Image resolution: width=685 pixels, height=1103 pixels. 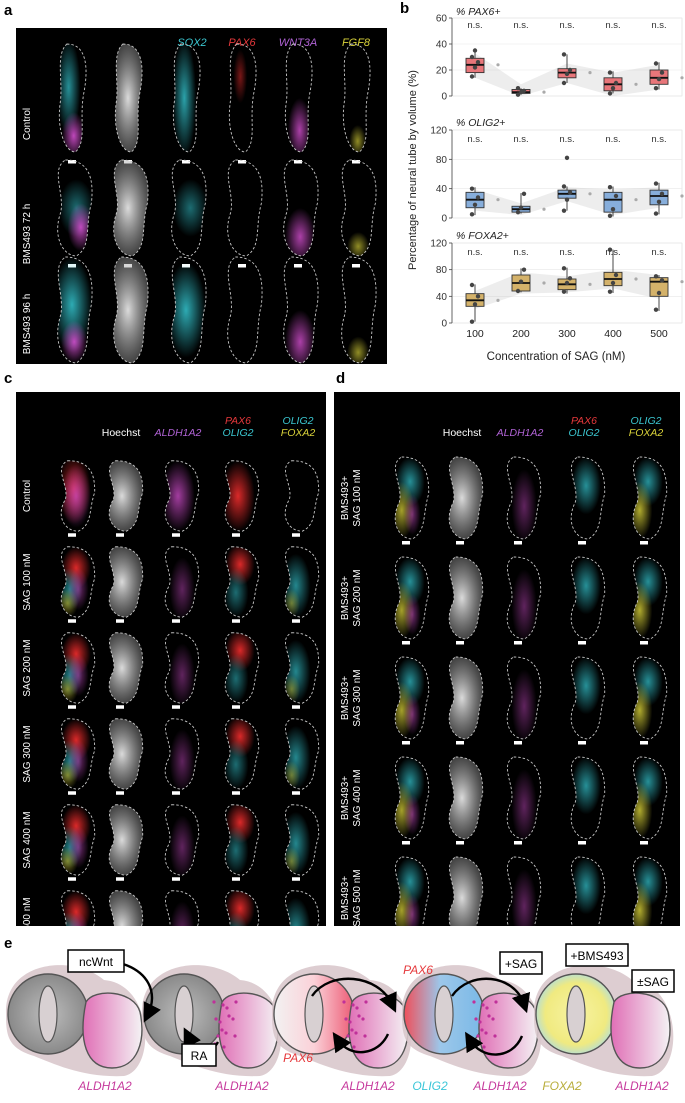 What do you see at coordinates (78, 840) in the screenshot?
I see `gridC-r5-merge` at bounding box center [78, 840].